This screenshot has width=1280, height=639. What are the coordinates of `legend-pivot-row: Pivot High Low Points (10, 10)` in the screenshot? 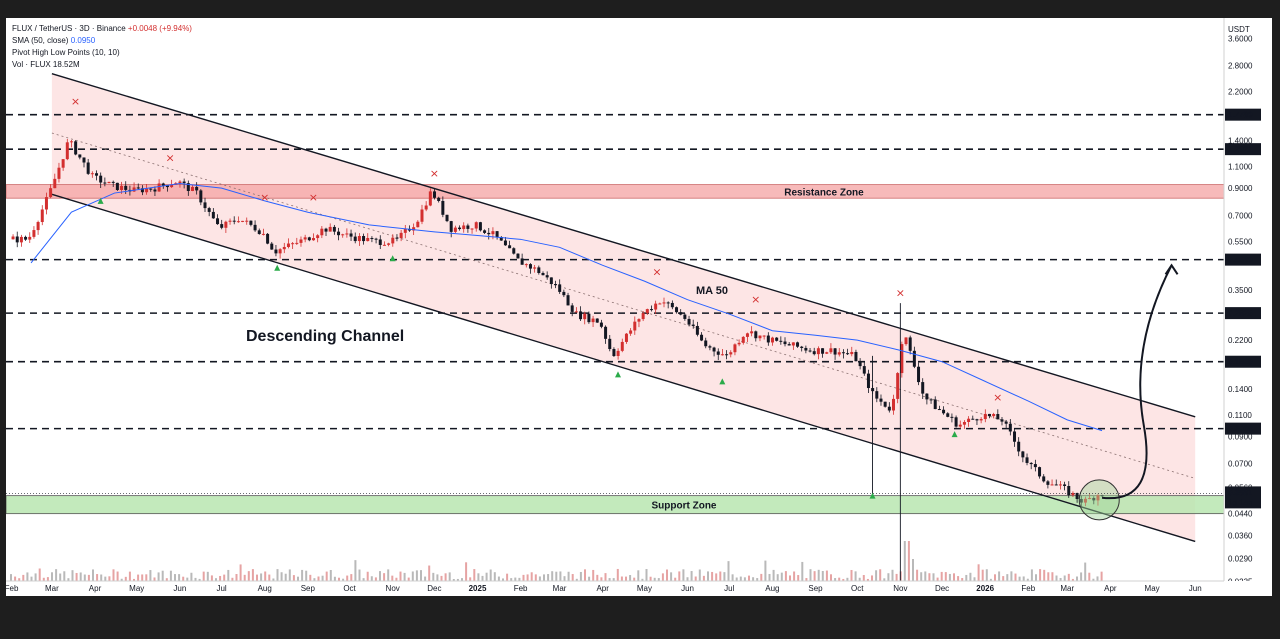 It's located at (102, 53).